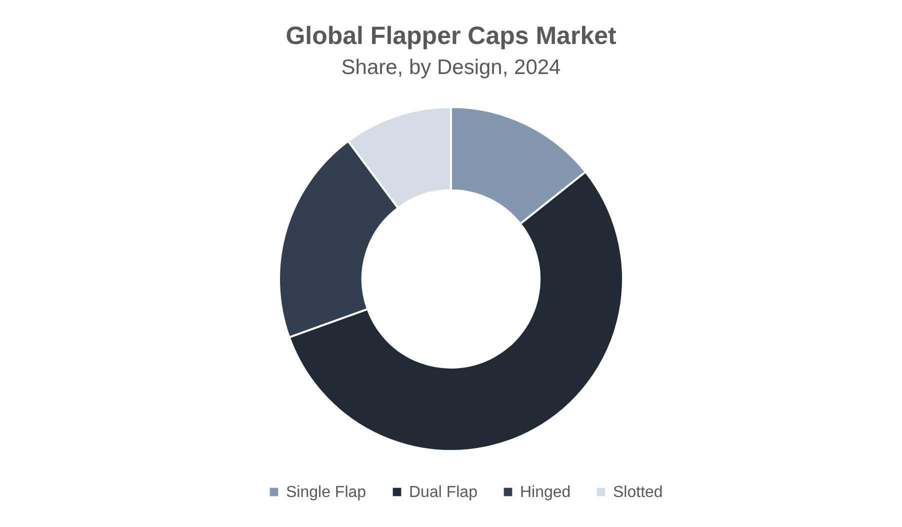  I want to click on chart-title: Global Flapper Caps Market, so click(451, 36).